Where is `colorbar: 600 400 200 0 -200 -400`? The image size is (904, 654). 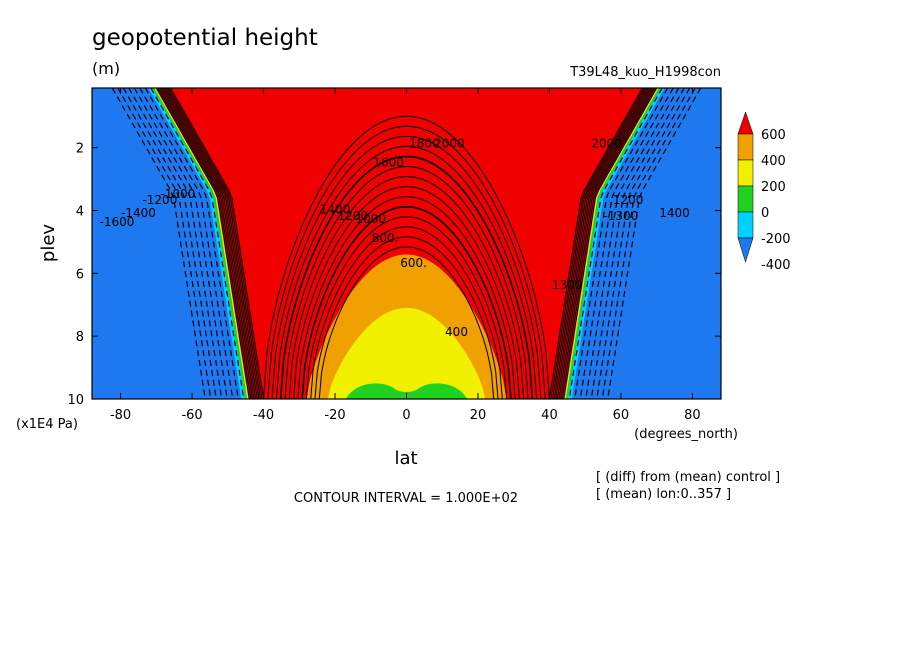 colorbar: 600 400 200 0 -200 -400 is located at coordinates (764, 192).